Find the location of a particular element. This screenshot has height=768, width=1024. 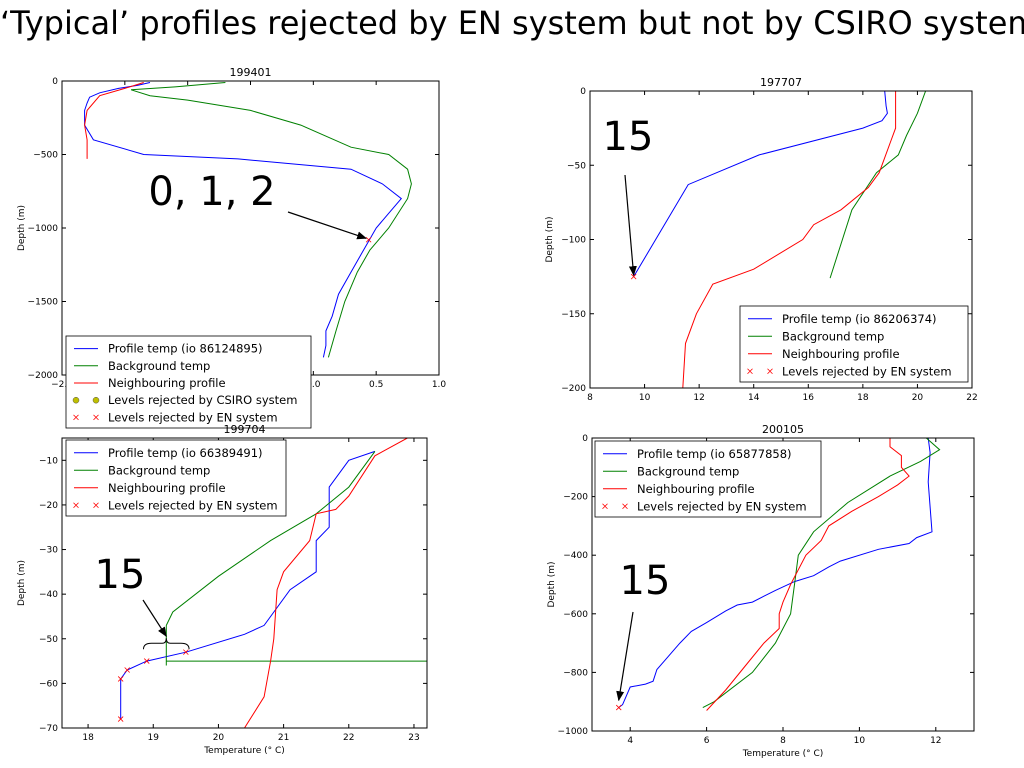

annotation-label: 0, 1, 2 is located at coordinates (211, 192).